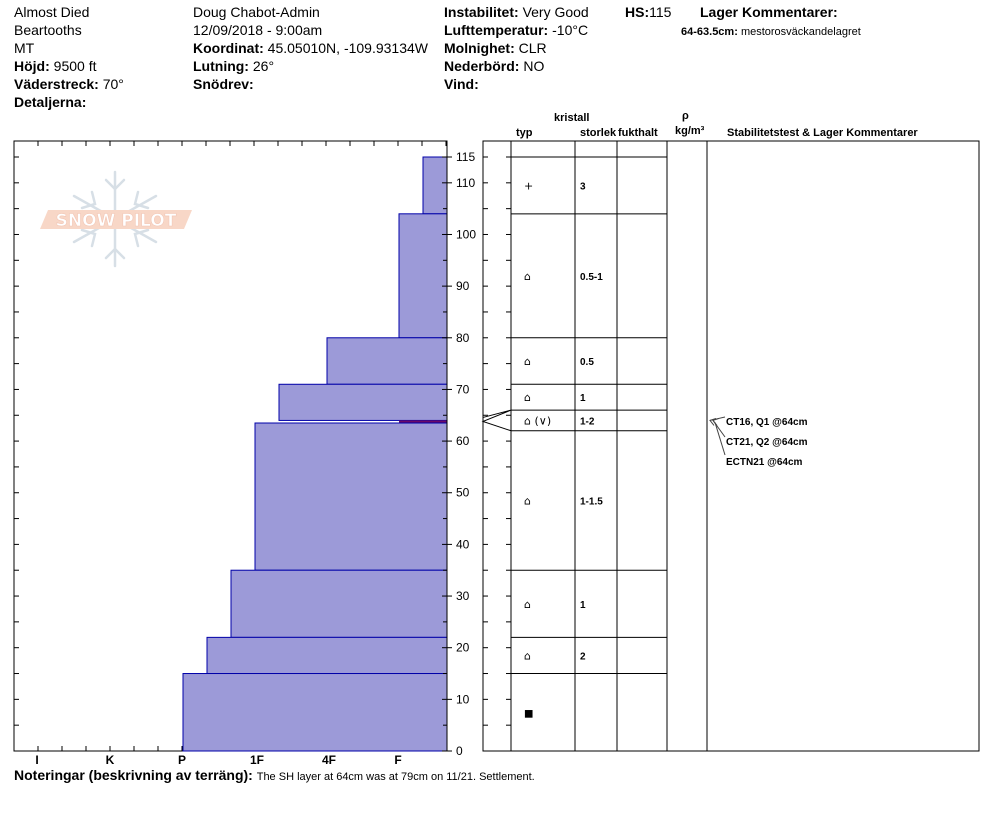 Image resolution: width=994 pixels, height=840 pixels. Describe the element at coordinates (48, 30) in the screenshot. I see `mountain-range: Beartooths` at that location.